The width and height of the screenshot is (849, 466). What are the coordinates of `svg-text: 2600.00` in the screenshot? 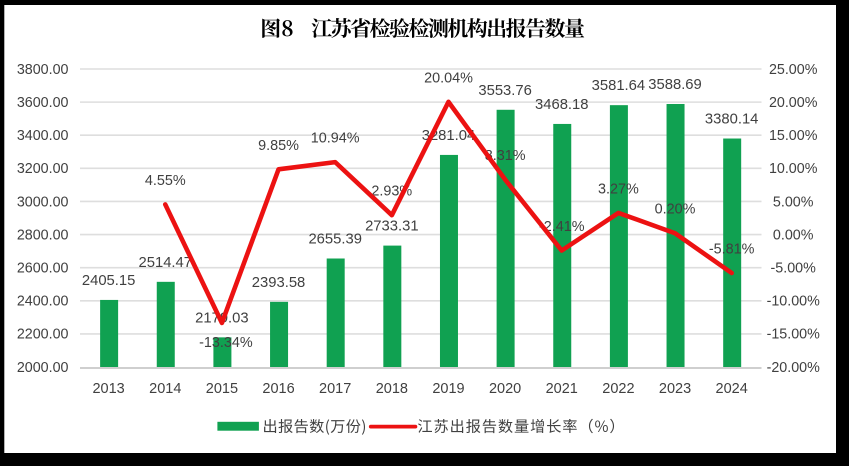 It's located at (43, 268).